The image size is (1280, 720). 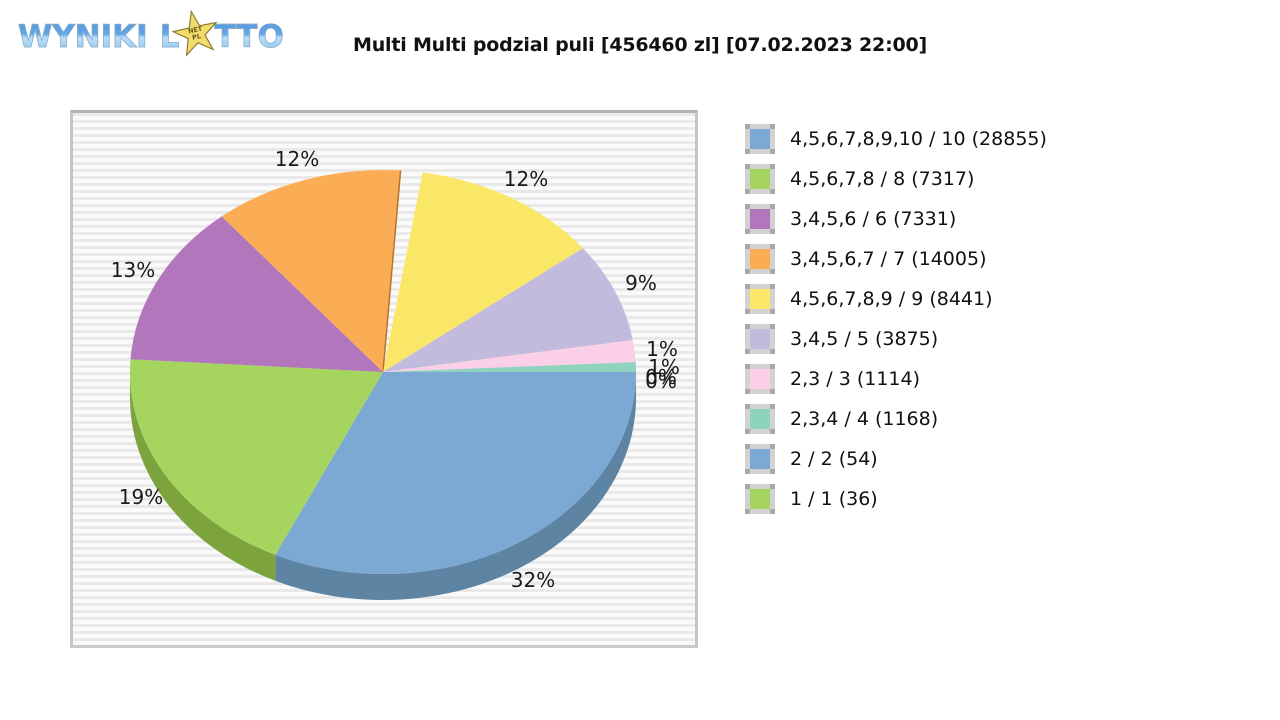 What do you see at coordinates (896, 459) in the screenshot?
I see `legend-item: 2 / 2 (54)` at bounding box center [896, 459].